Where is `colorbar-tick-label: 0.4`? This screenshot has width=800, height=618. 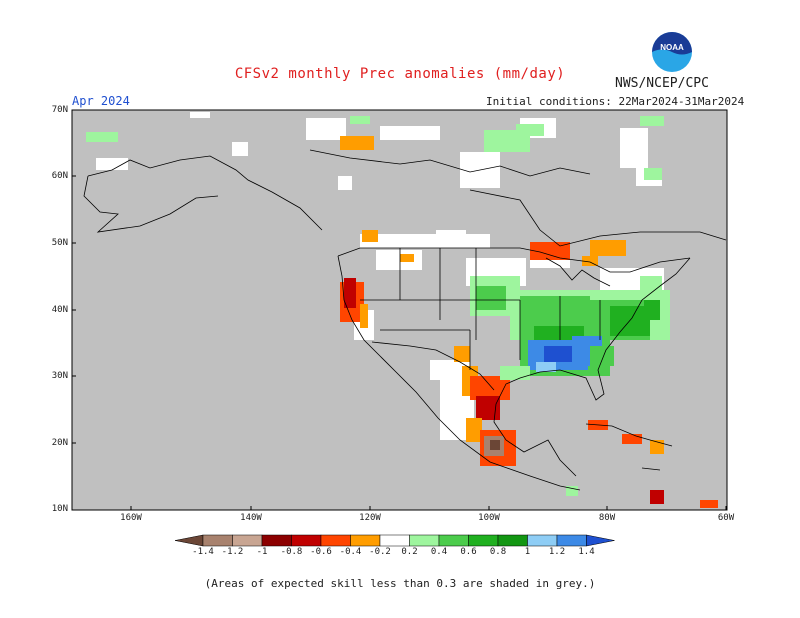
colorbar-tick-label: 0.4 is located at coordinates (439, 552).